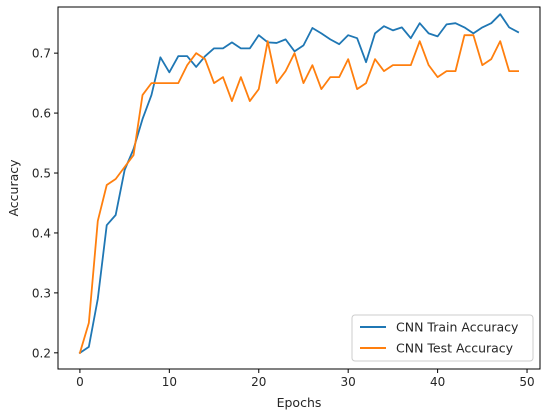 The image size is (550, 414). Describe the element at coordinates (437, 382) in the screenshot. I see `x-tick-label: 40` at that location.